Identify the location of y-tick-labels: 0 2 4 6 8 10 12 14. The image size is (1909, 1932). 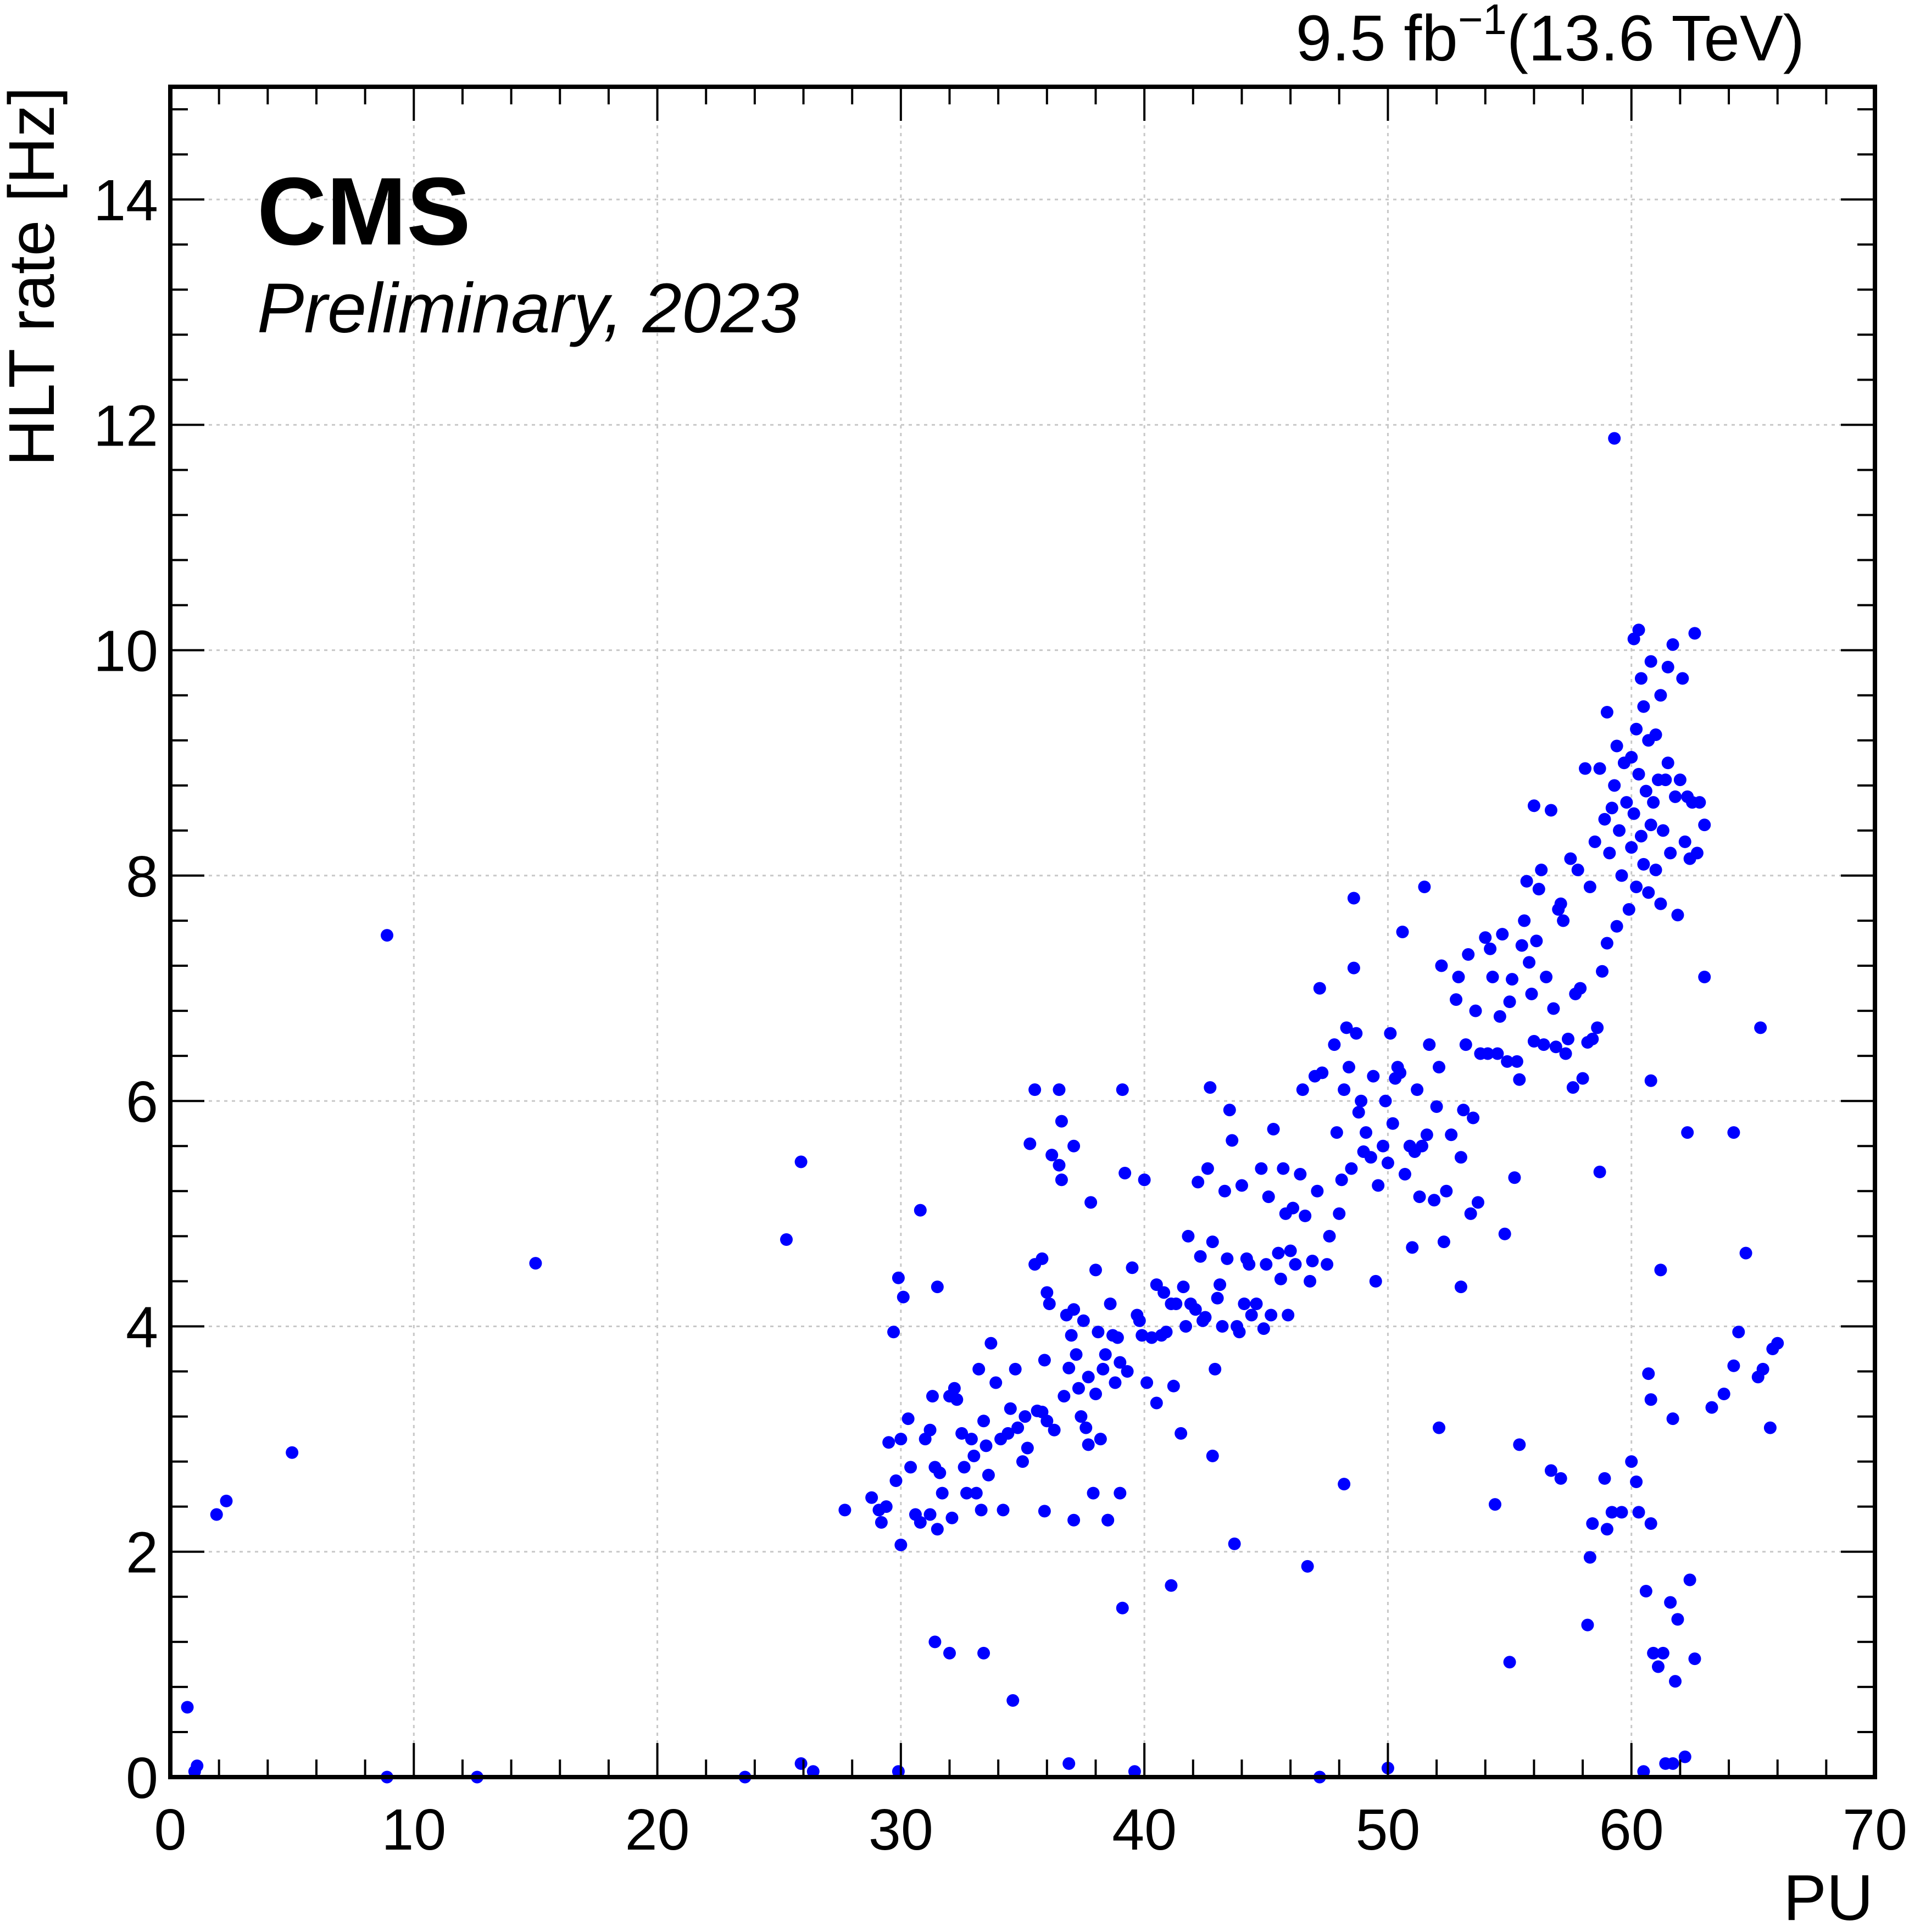
(125, 990).